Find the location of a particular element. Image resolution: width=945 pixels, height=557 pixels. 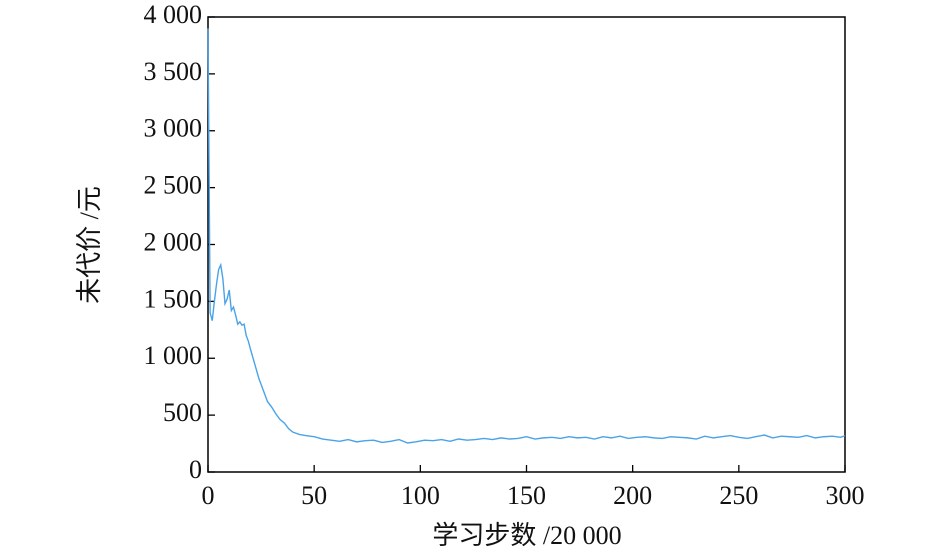

y-tick-label: 3 000 is located at coordinates (173, 128).